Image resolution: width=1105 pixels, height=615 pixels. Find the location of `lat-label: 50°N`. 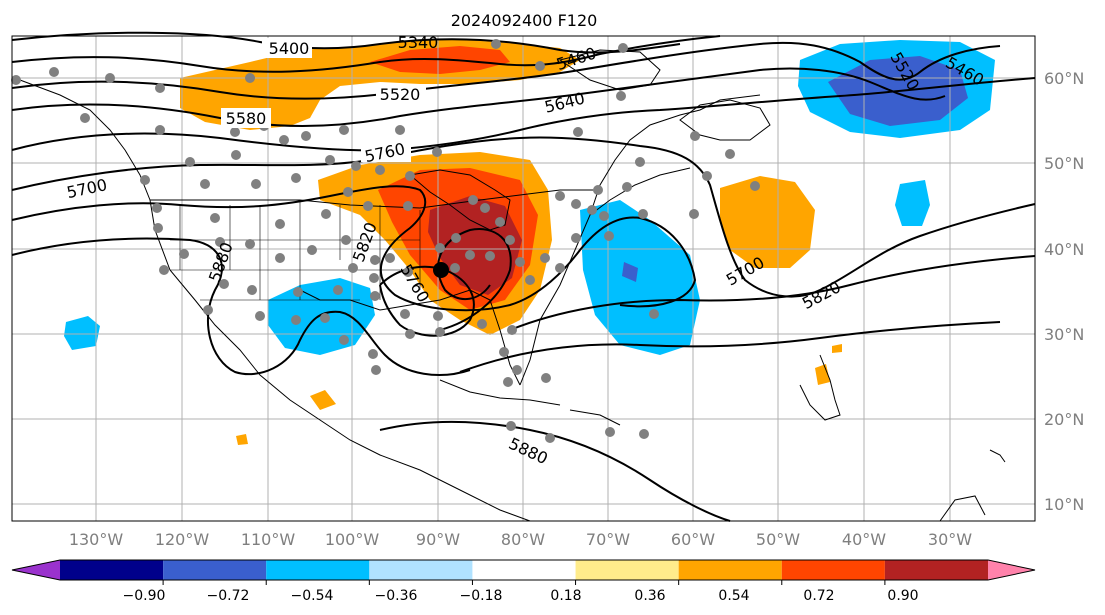

lat-label: 50°N is located at coordinates (1064, 163).